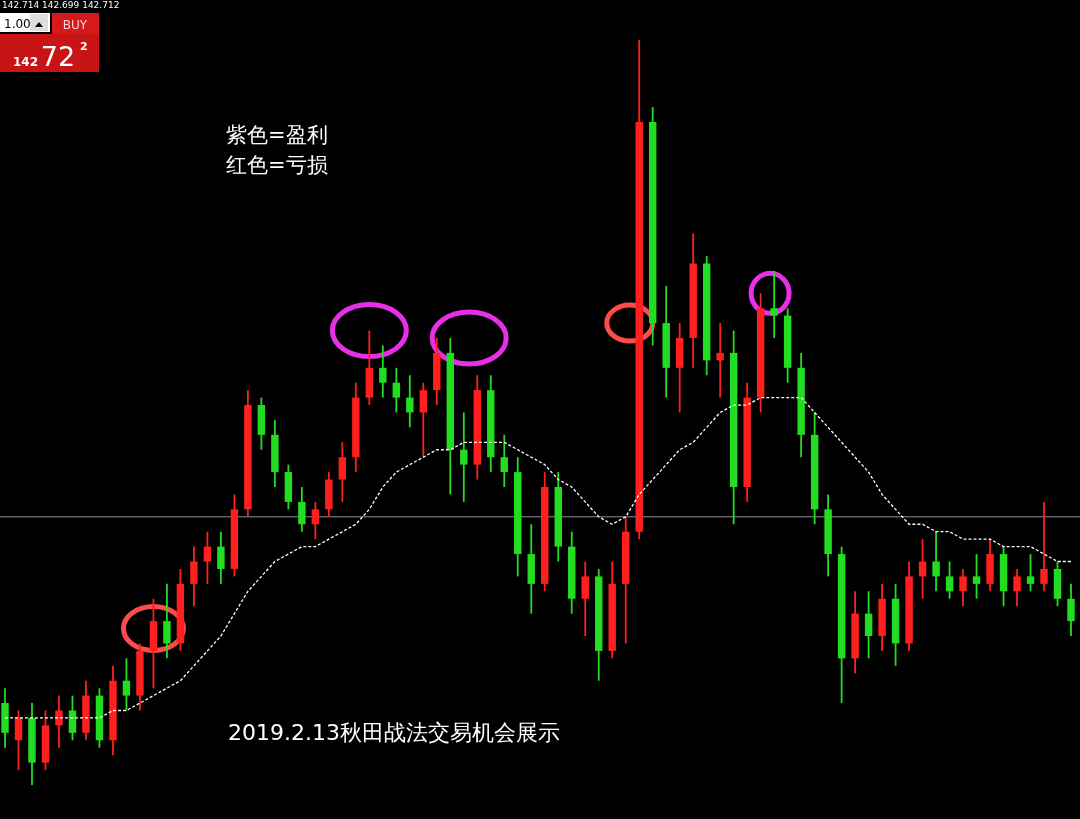 The height and width of the screenshot is (819, 1080). Describe the element at coordinates (75, 25) in the screenshot. I see `annotation: BUY` at that location.